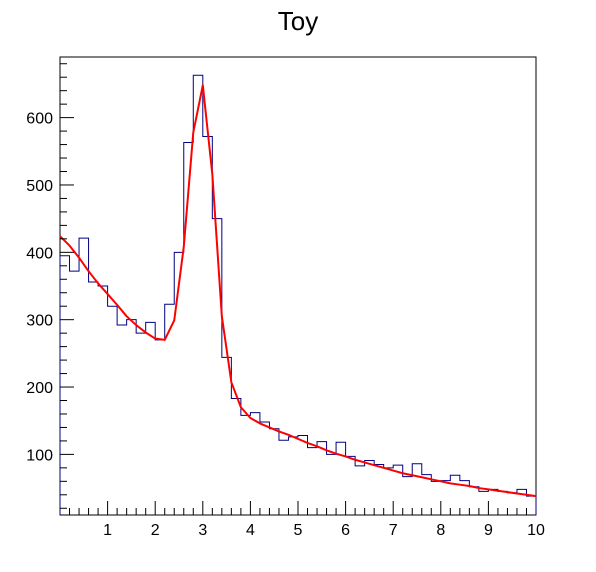 The image size is (596, 572). I want to click on y-tick-label: 600, so click(39, 119).